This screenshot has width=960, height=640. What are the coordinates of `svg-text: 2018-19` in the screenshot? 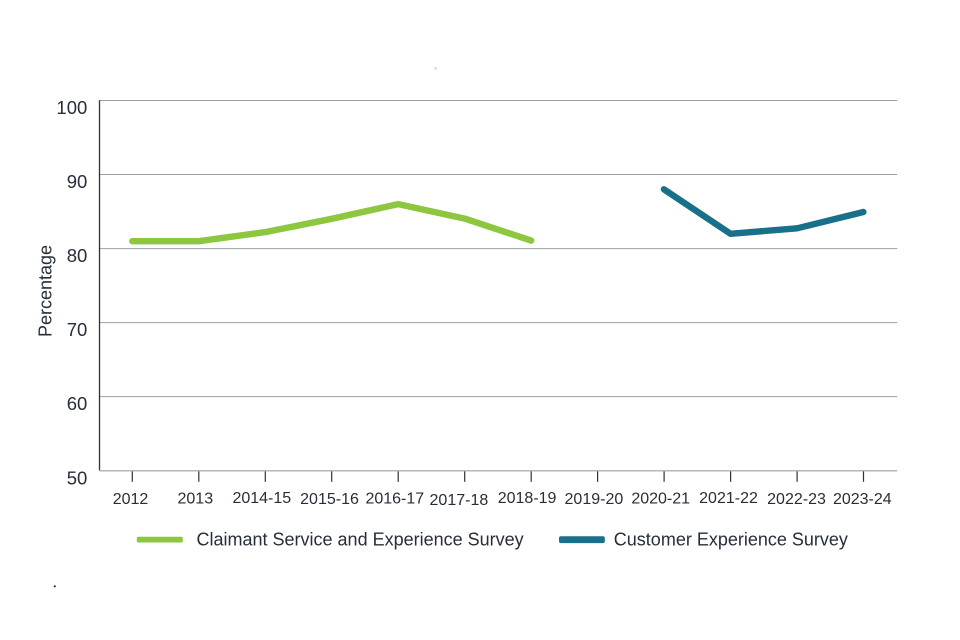 It's located at (527, 498).